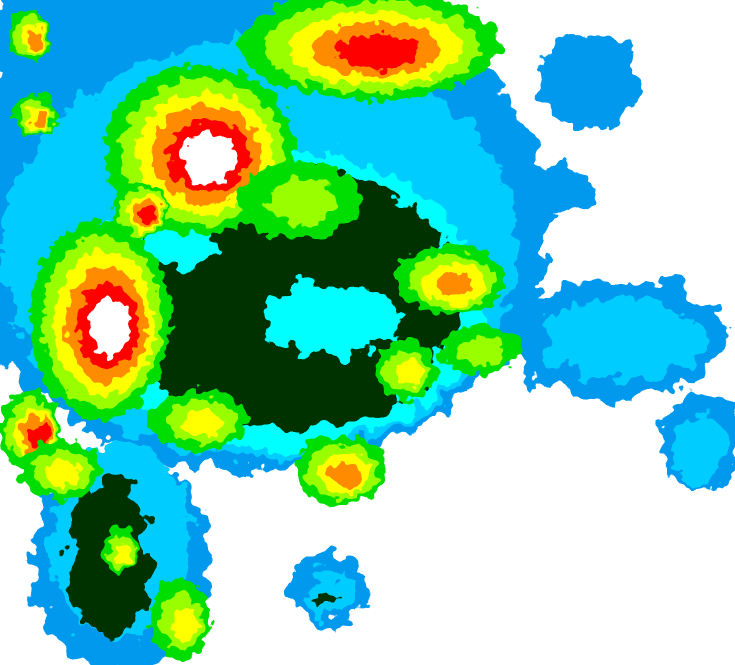 The height and width of the screenshot is (665, 735). I want to click on echo-moderate-gap, so click(330, 320).